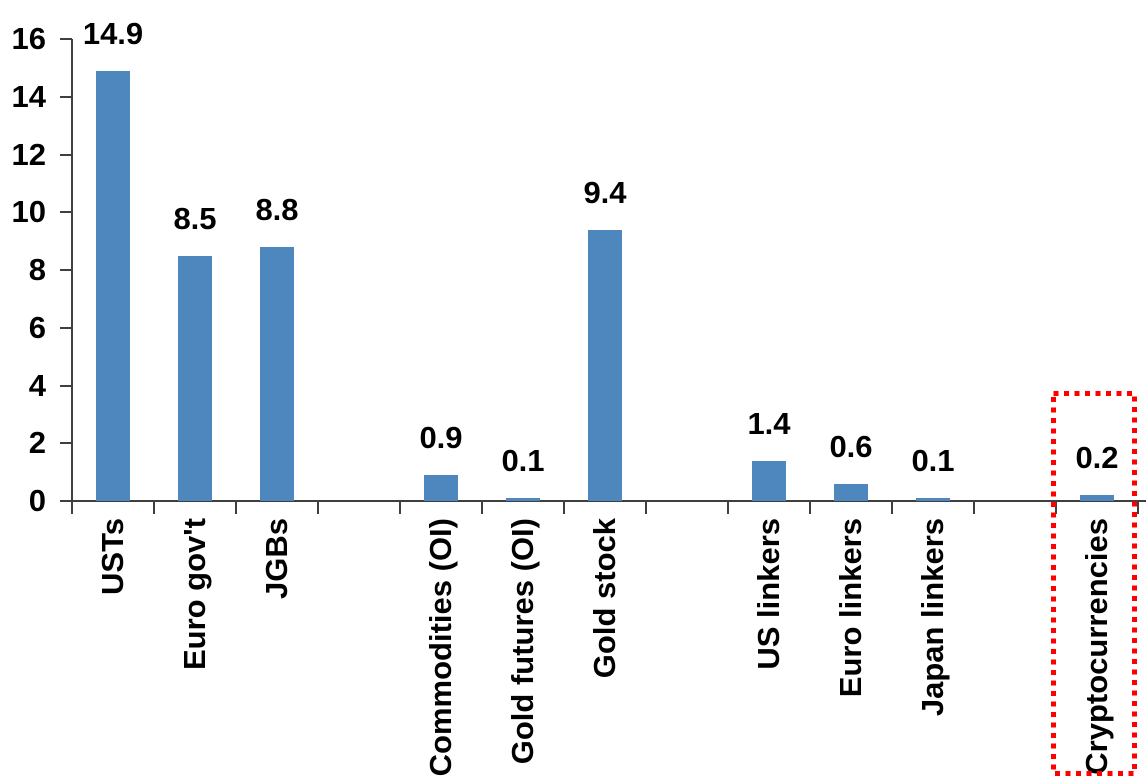 The image size is (1146, 780). I want to click on category-label: US linkers, so click(768, 594).